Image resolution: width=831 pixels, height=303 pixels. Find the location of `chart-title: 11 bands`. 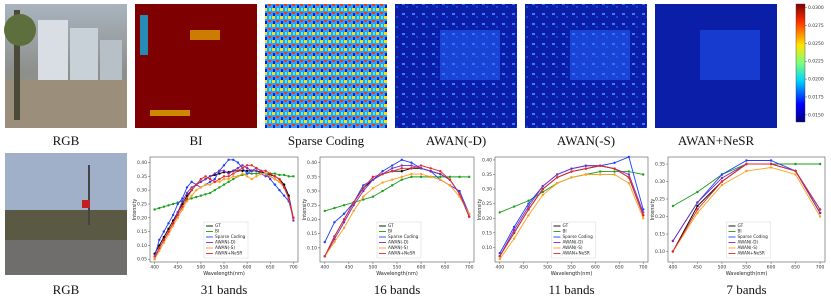

chart-title: 11 bands is located at coordinates (571, 289).